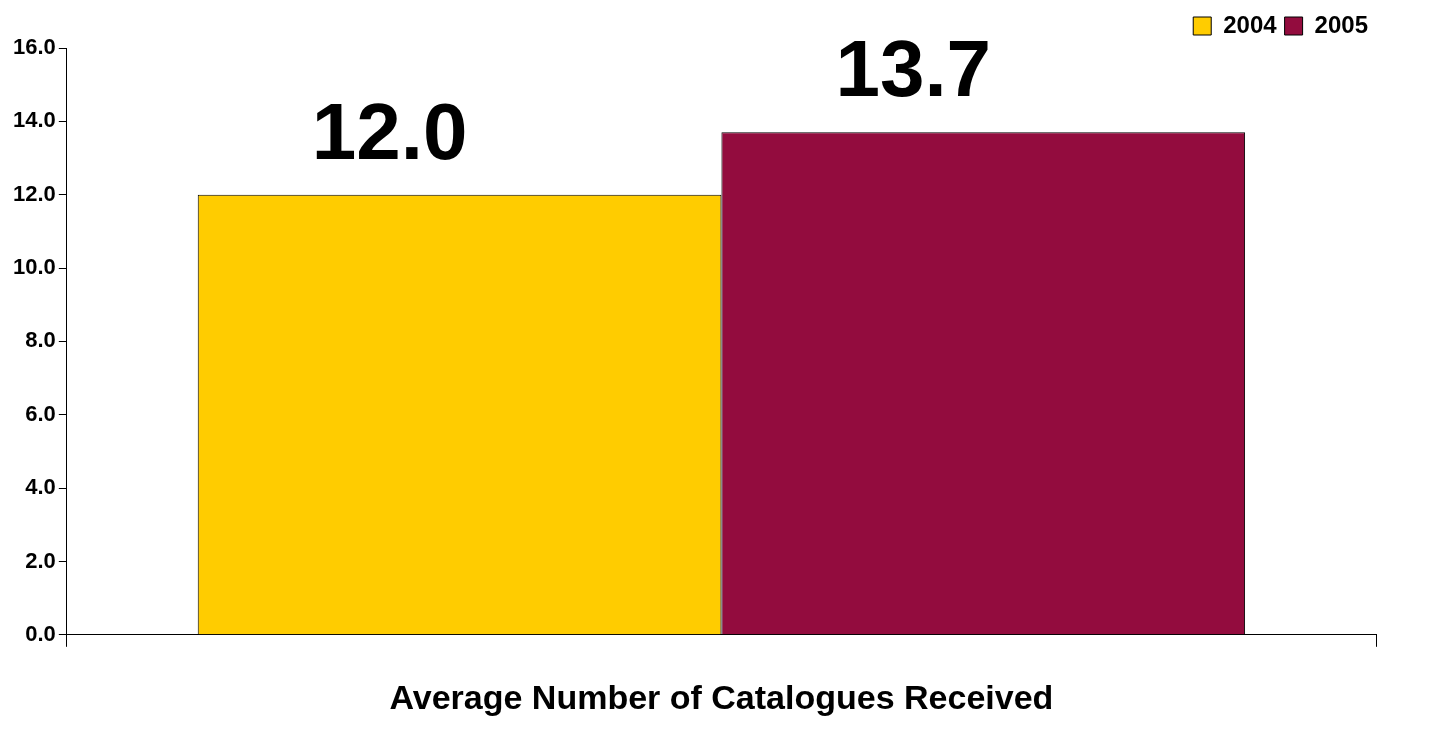 This screenshot has height=732, width=1436. What do you see at coordinates (40, 340) in the screenshot?
I see `y-tick-label: 8.0` at bounding box center [40, 340].